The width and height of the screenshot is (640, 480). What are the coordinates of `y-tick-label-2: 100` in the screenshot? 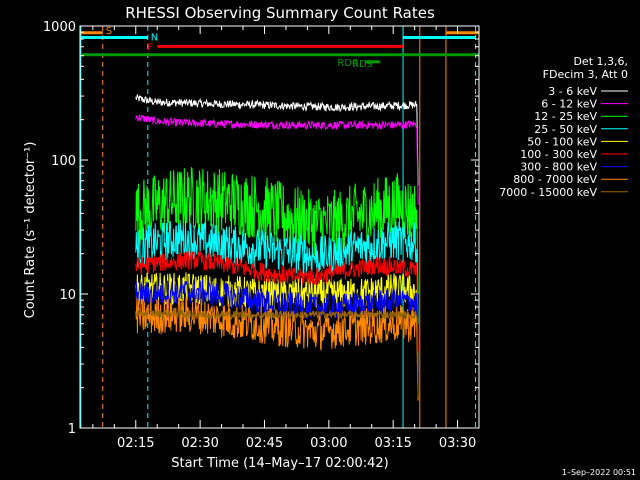 It's located at (63, 161).